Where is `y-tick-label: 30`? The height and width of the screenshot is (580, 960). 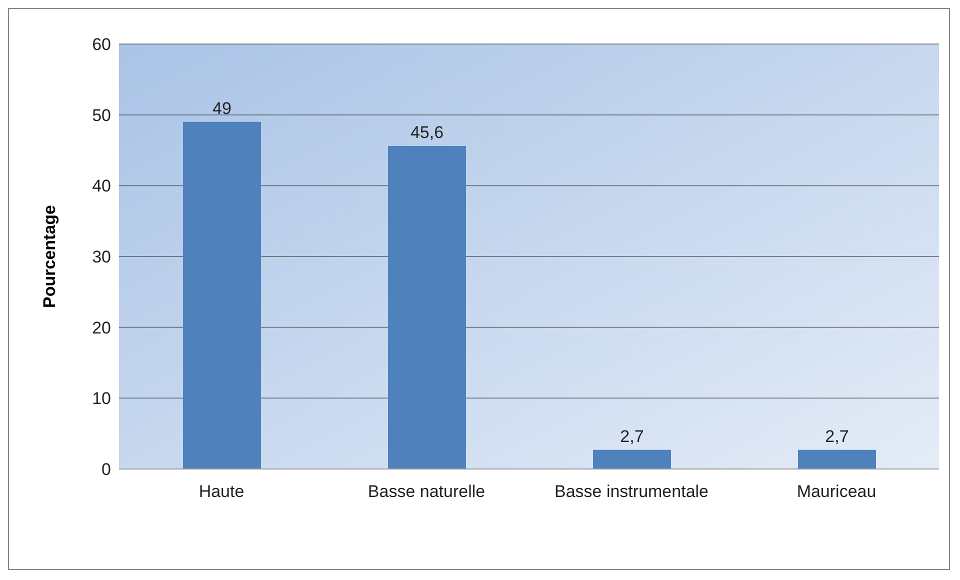
y-tick-label: 30 is located at coordinates (101, 257).